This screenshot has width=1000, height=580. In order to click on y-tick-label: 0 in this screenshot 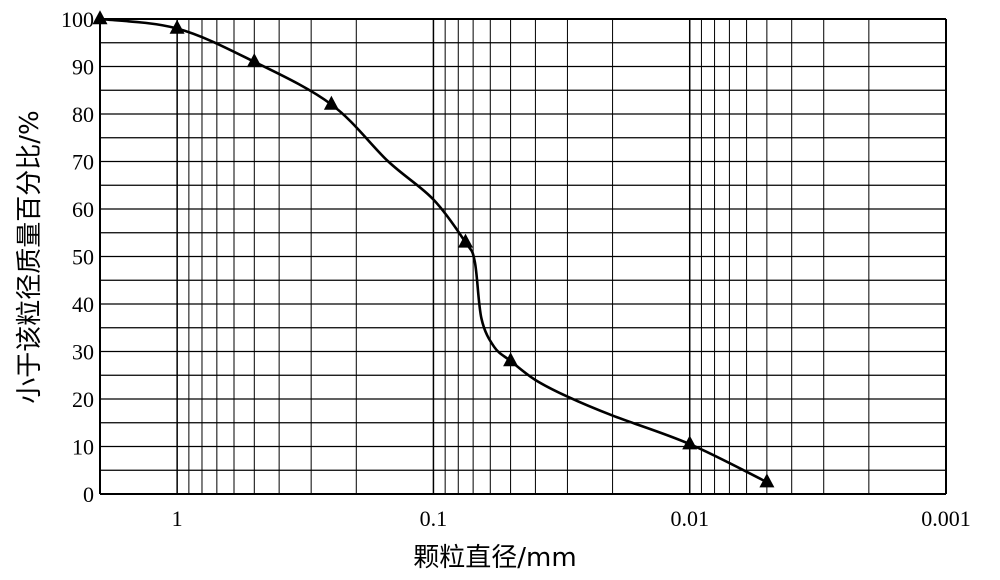, I will do `click(88, 494)`.